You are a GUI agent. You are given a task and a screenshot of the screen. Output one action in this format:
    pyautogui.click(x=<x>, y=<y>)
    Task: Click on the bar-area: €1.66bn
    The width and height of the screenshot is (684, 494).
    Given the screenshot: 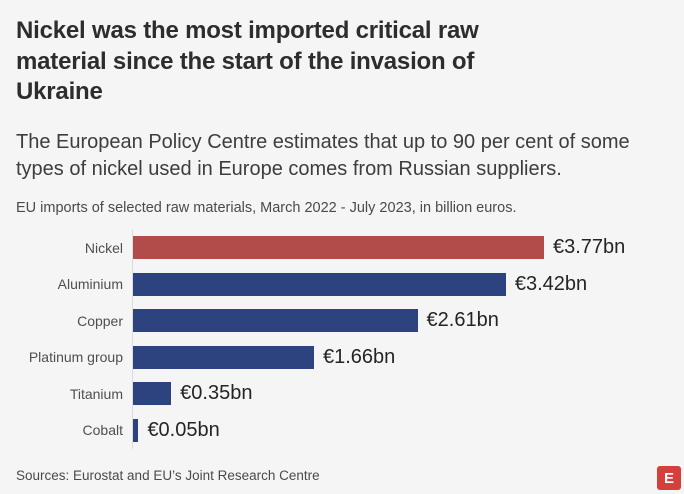 What is the action you would take?
    pyautogui.click(x=396, y=357)
    